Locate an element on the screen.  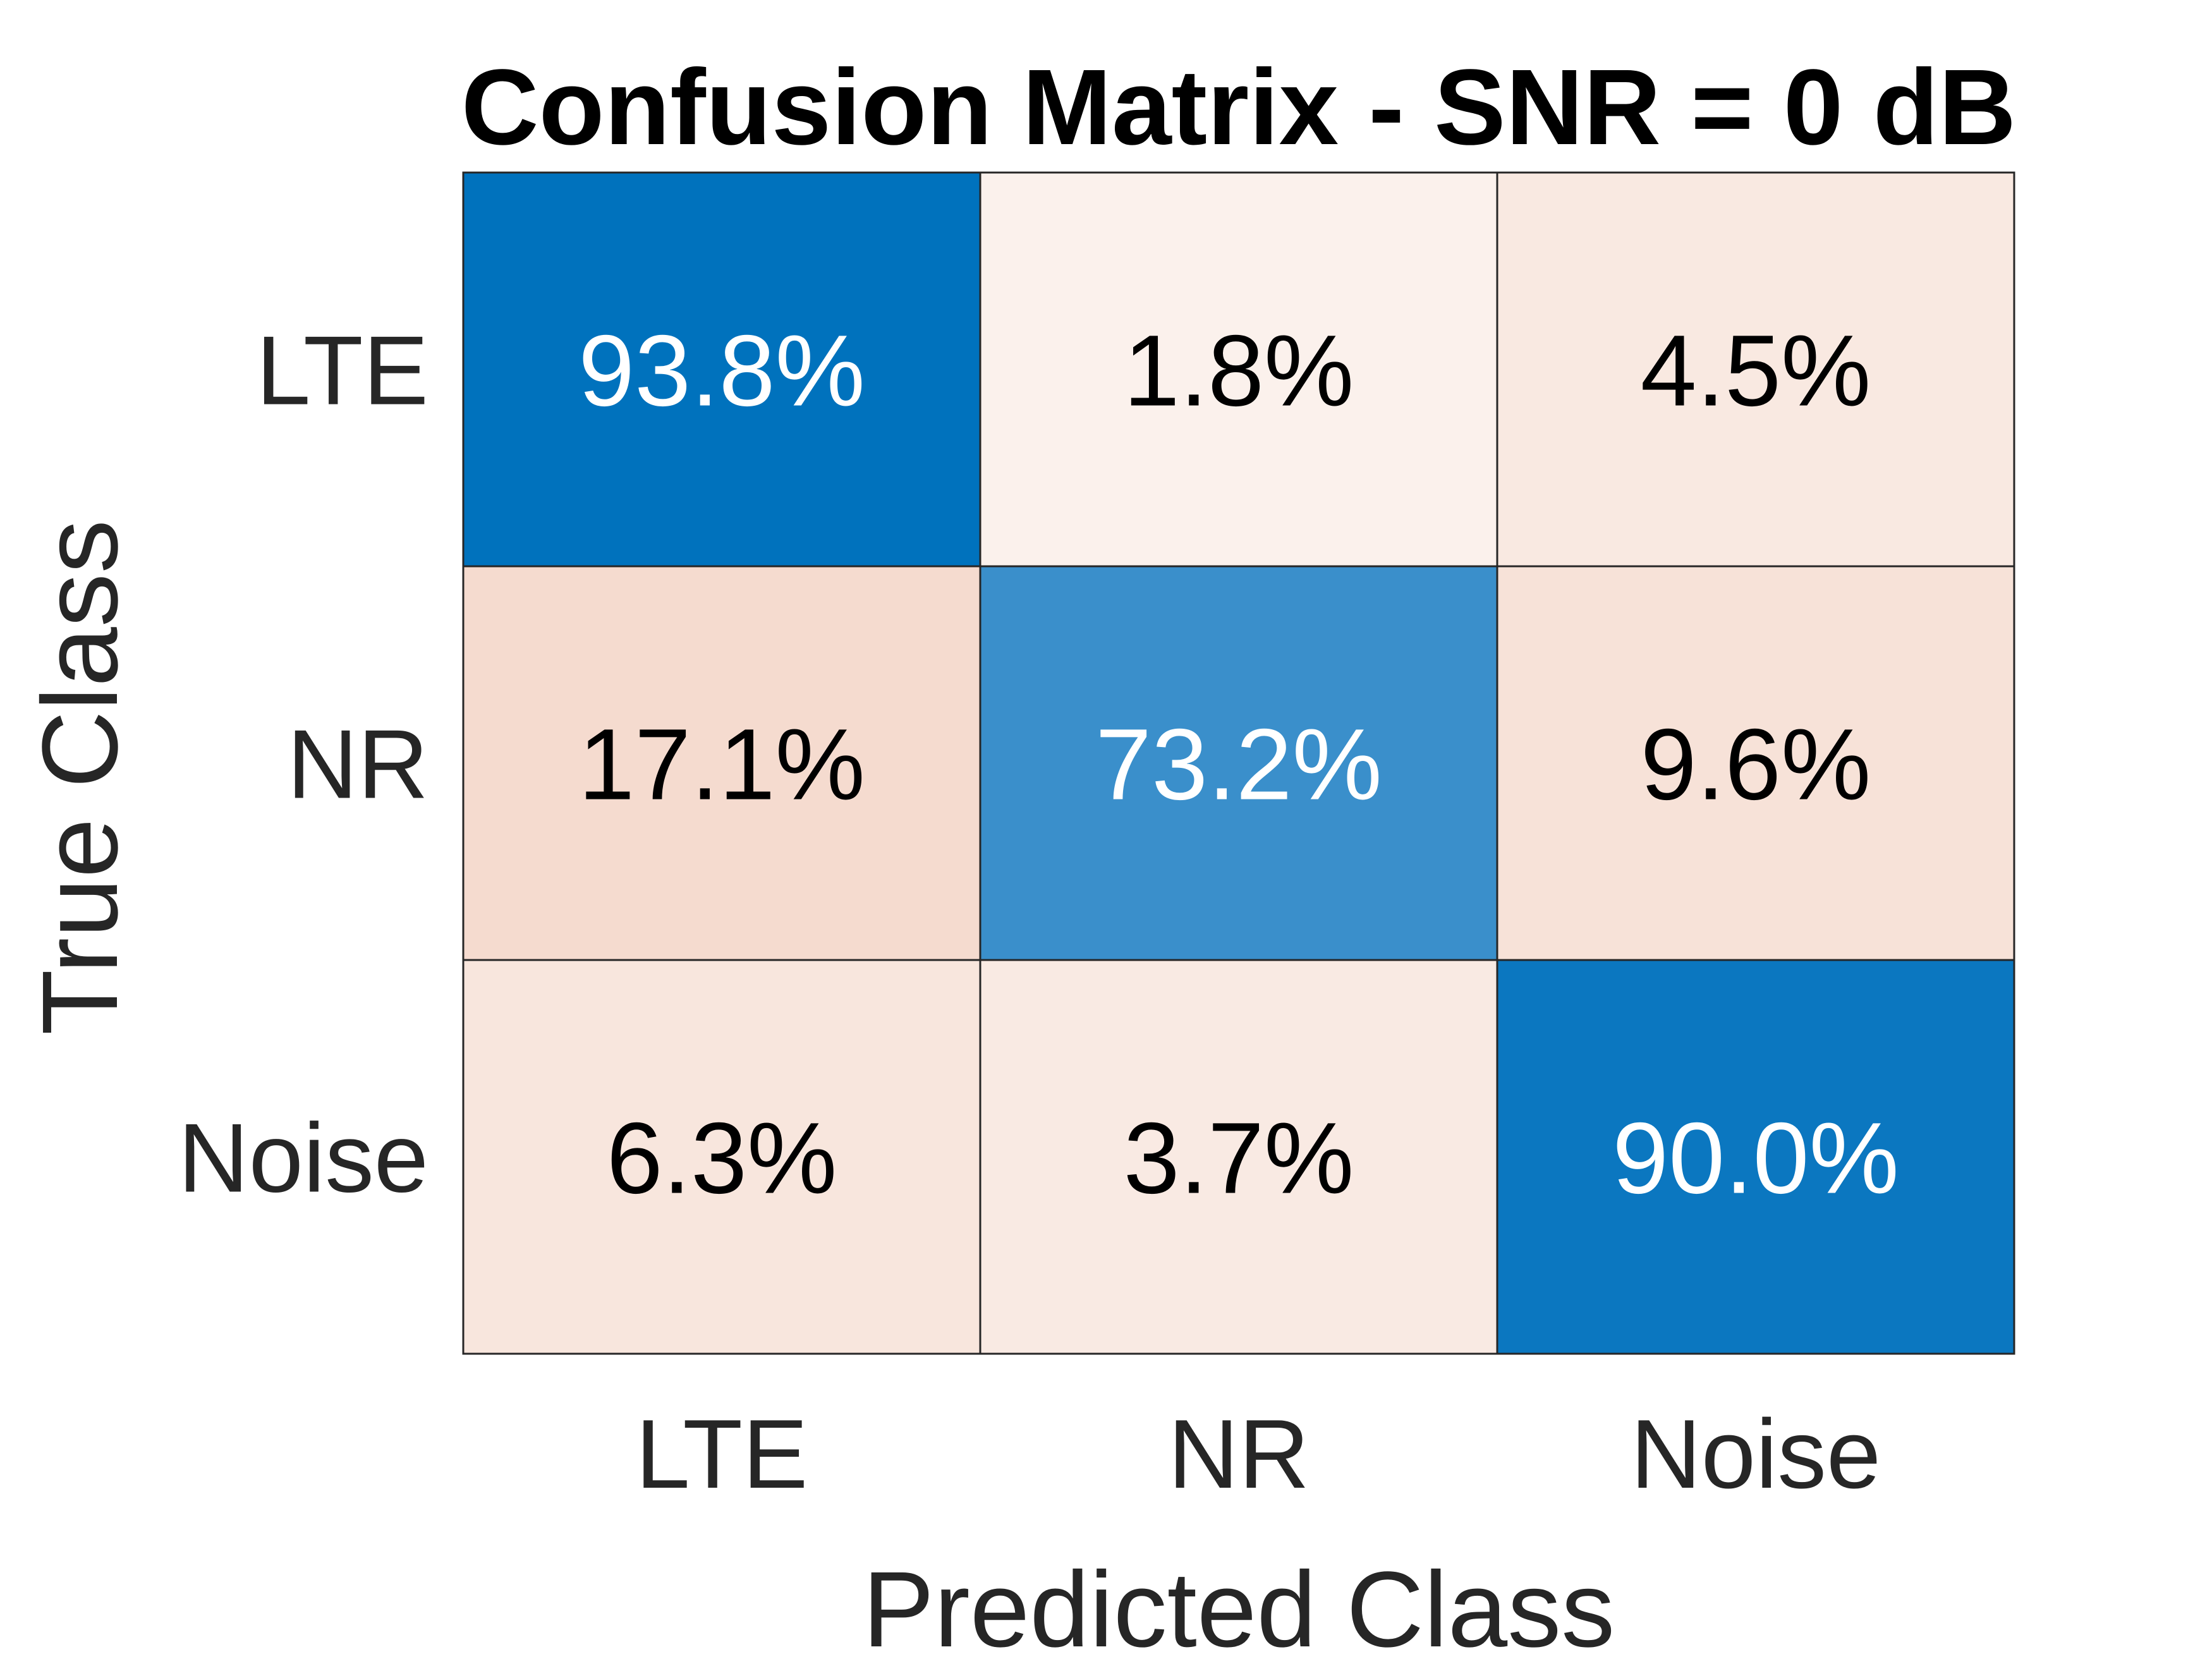
cell-label: 90.0% is located at coordinates (1755, 1158).